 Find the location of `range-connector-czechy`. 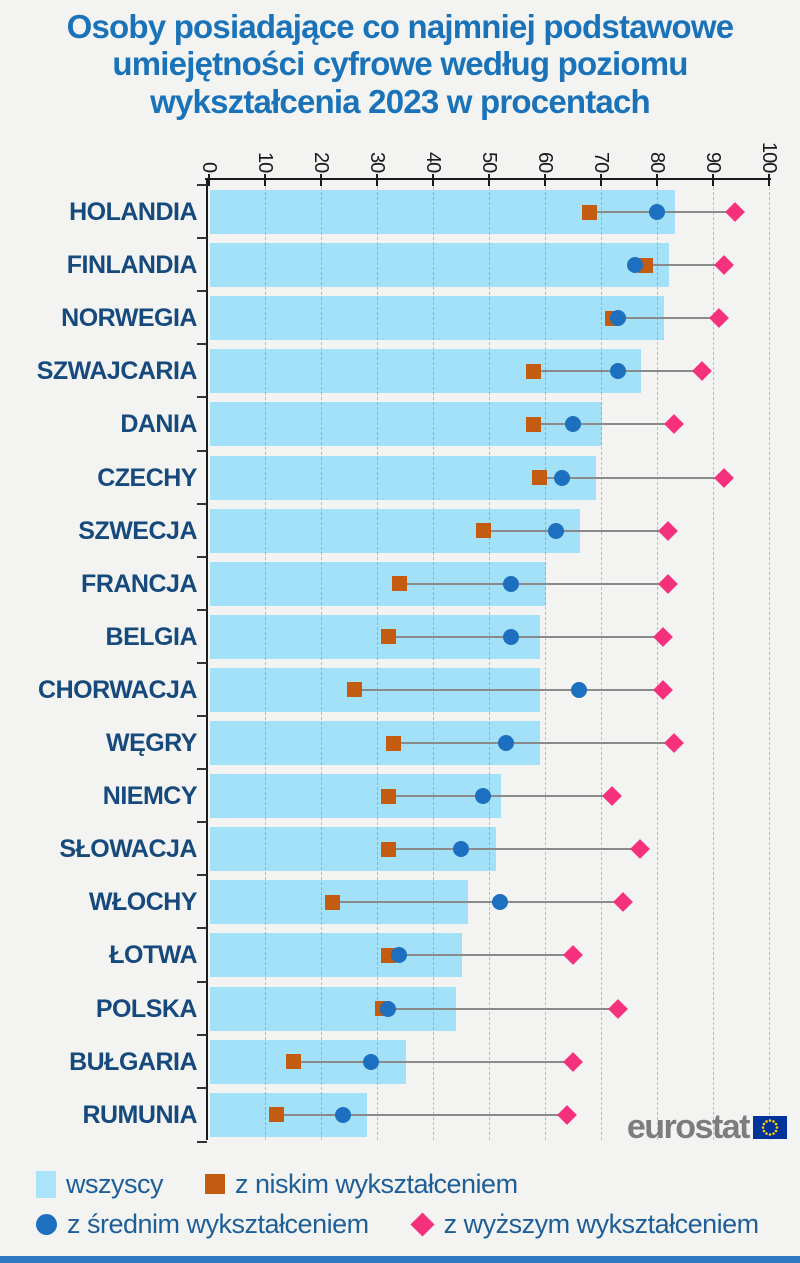

range-connector-czechy is located at coordinates (632, 477).